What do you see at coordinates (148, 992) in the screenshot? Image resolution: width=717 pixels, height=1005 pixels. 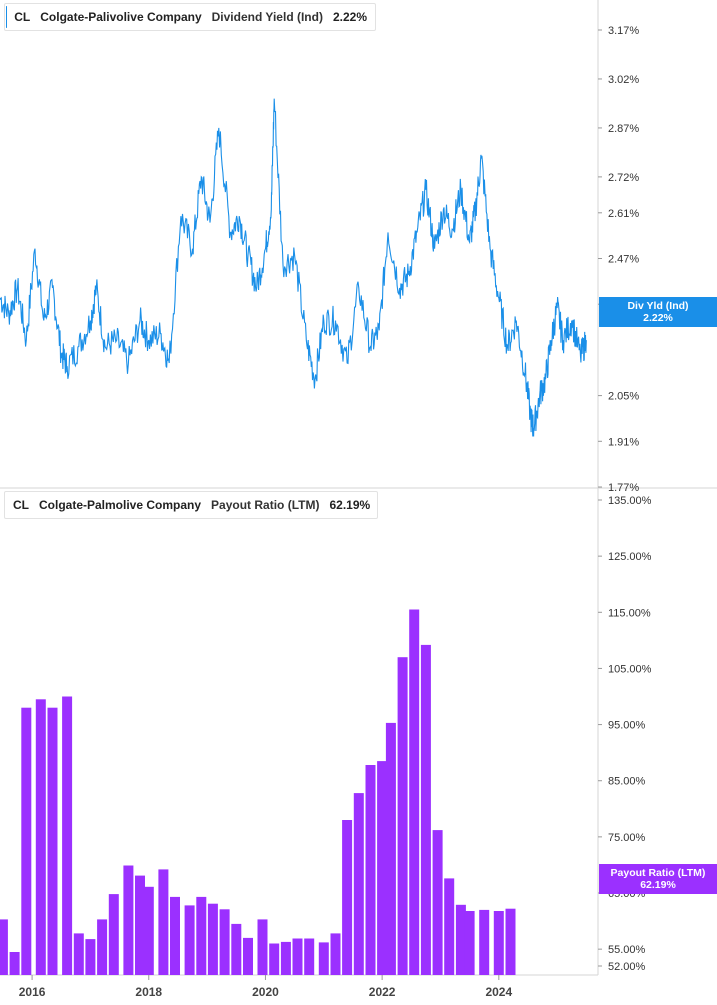 I see `x-tick-label: 2018` at bounding box center [148, 992].